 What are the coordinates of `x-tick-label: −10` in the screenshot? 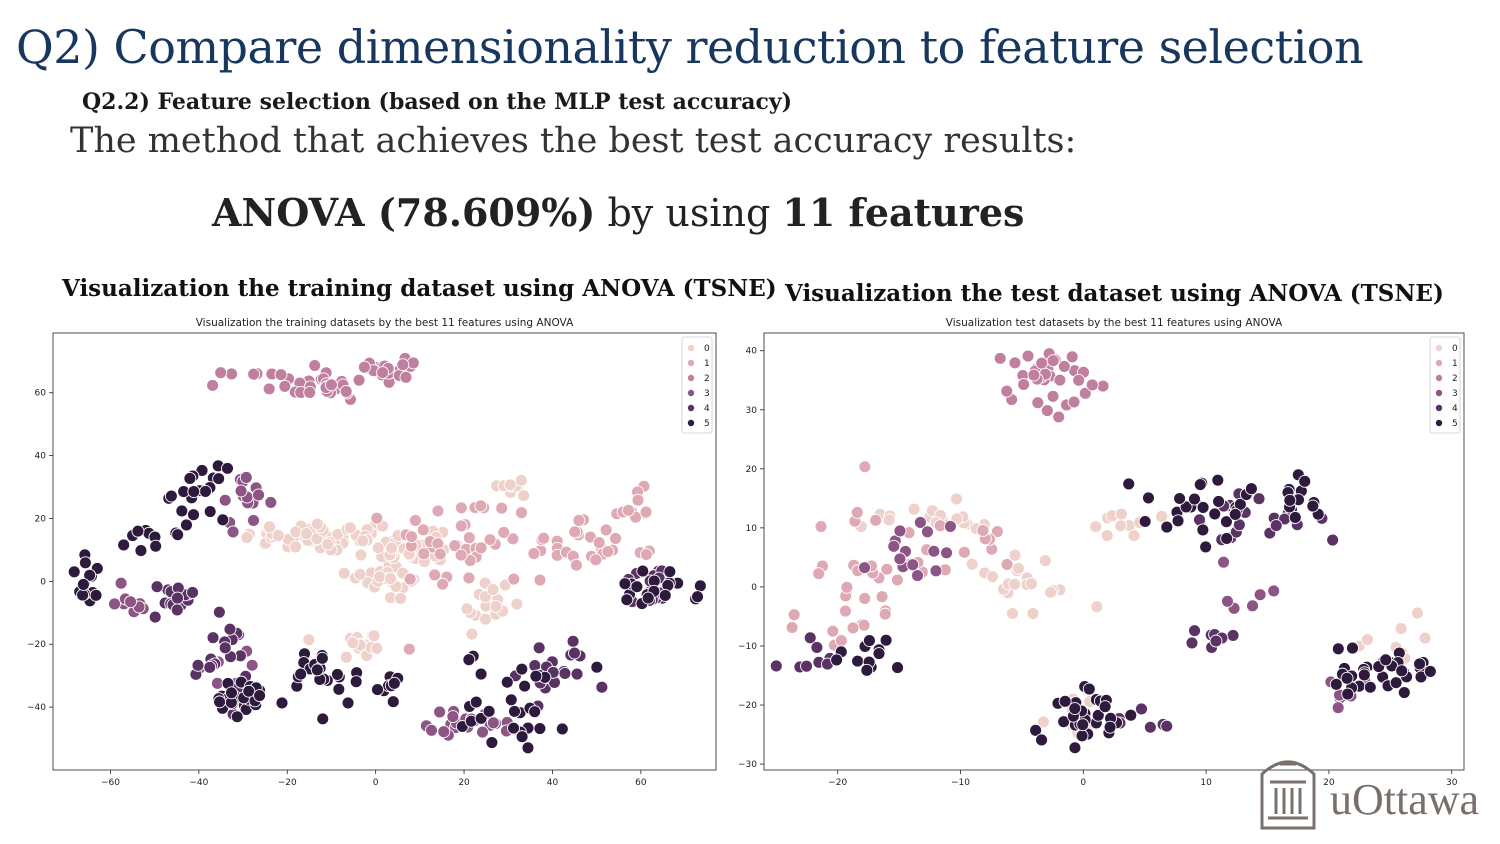 It's located at (960, 783).